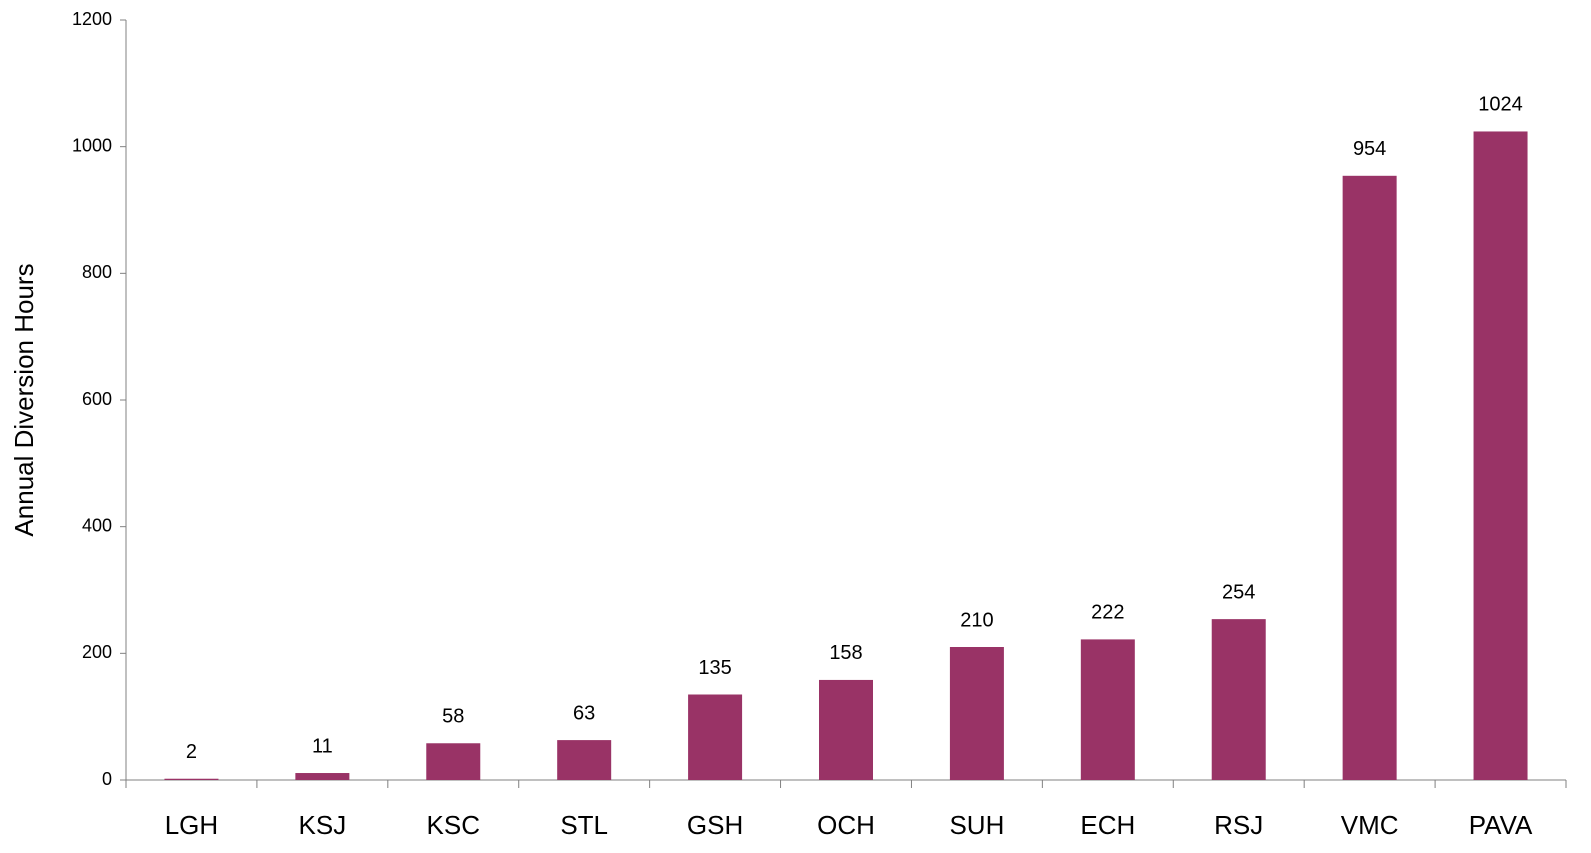 The width and height of the screenshot is (1591, 853). What do you see at coordinates (191, 825) in the screenshot?
I see `x-tick-label: LGH` at bounding box center [191, 825].